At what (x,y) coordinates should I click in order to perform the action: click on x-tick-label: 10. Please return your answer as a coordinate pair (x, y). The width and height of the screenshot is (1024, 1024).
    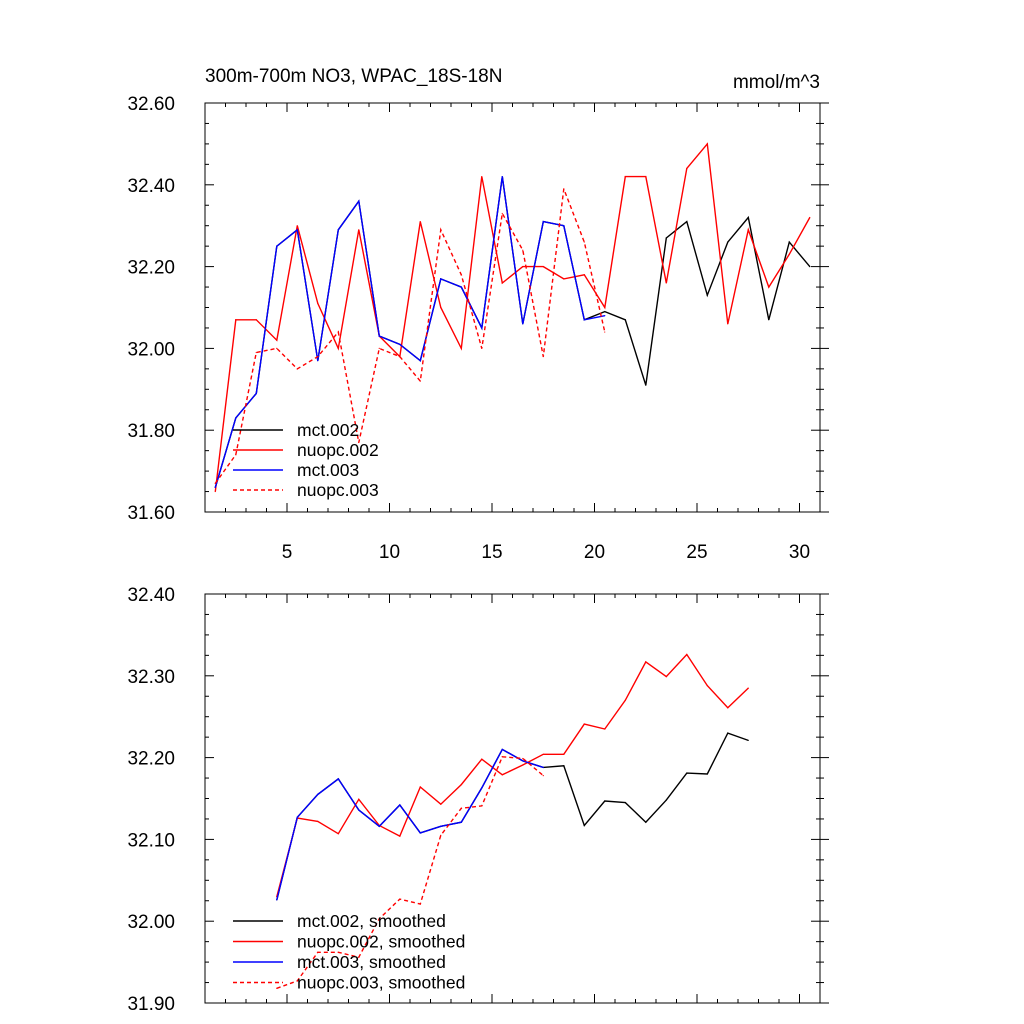
    Looking at the image, I should click on (389, 552).